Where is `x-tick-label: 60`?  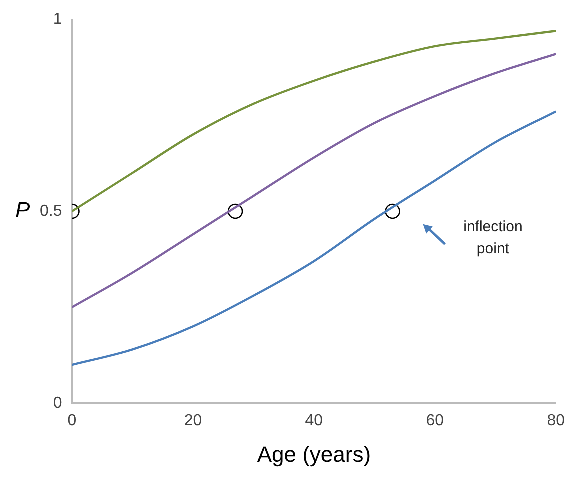
x-tick-label: 60 is located at coordinates (435, 421).